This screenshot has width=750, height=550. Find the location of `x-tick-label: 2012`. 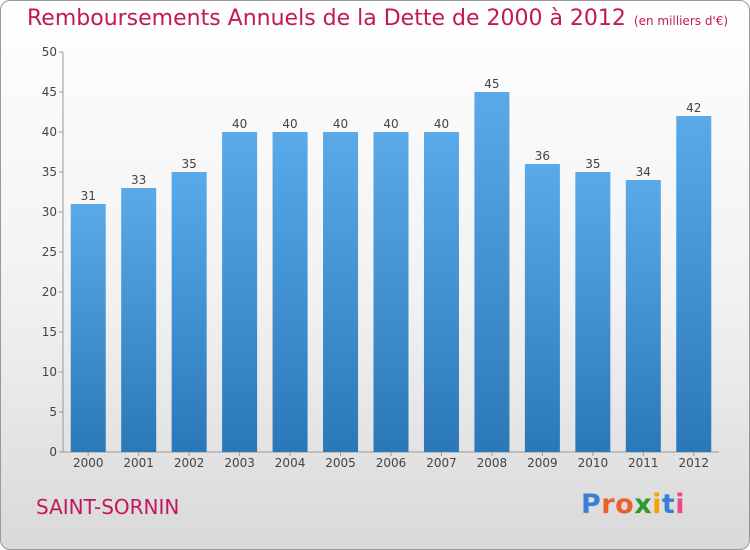

x-tick-label: 2012 is located at coordinates (693, 463).